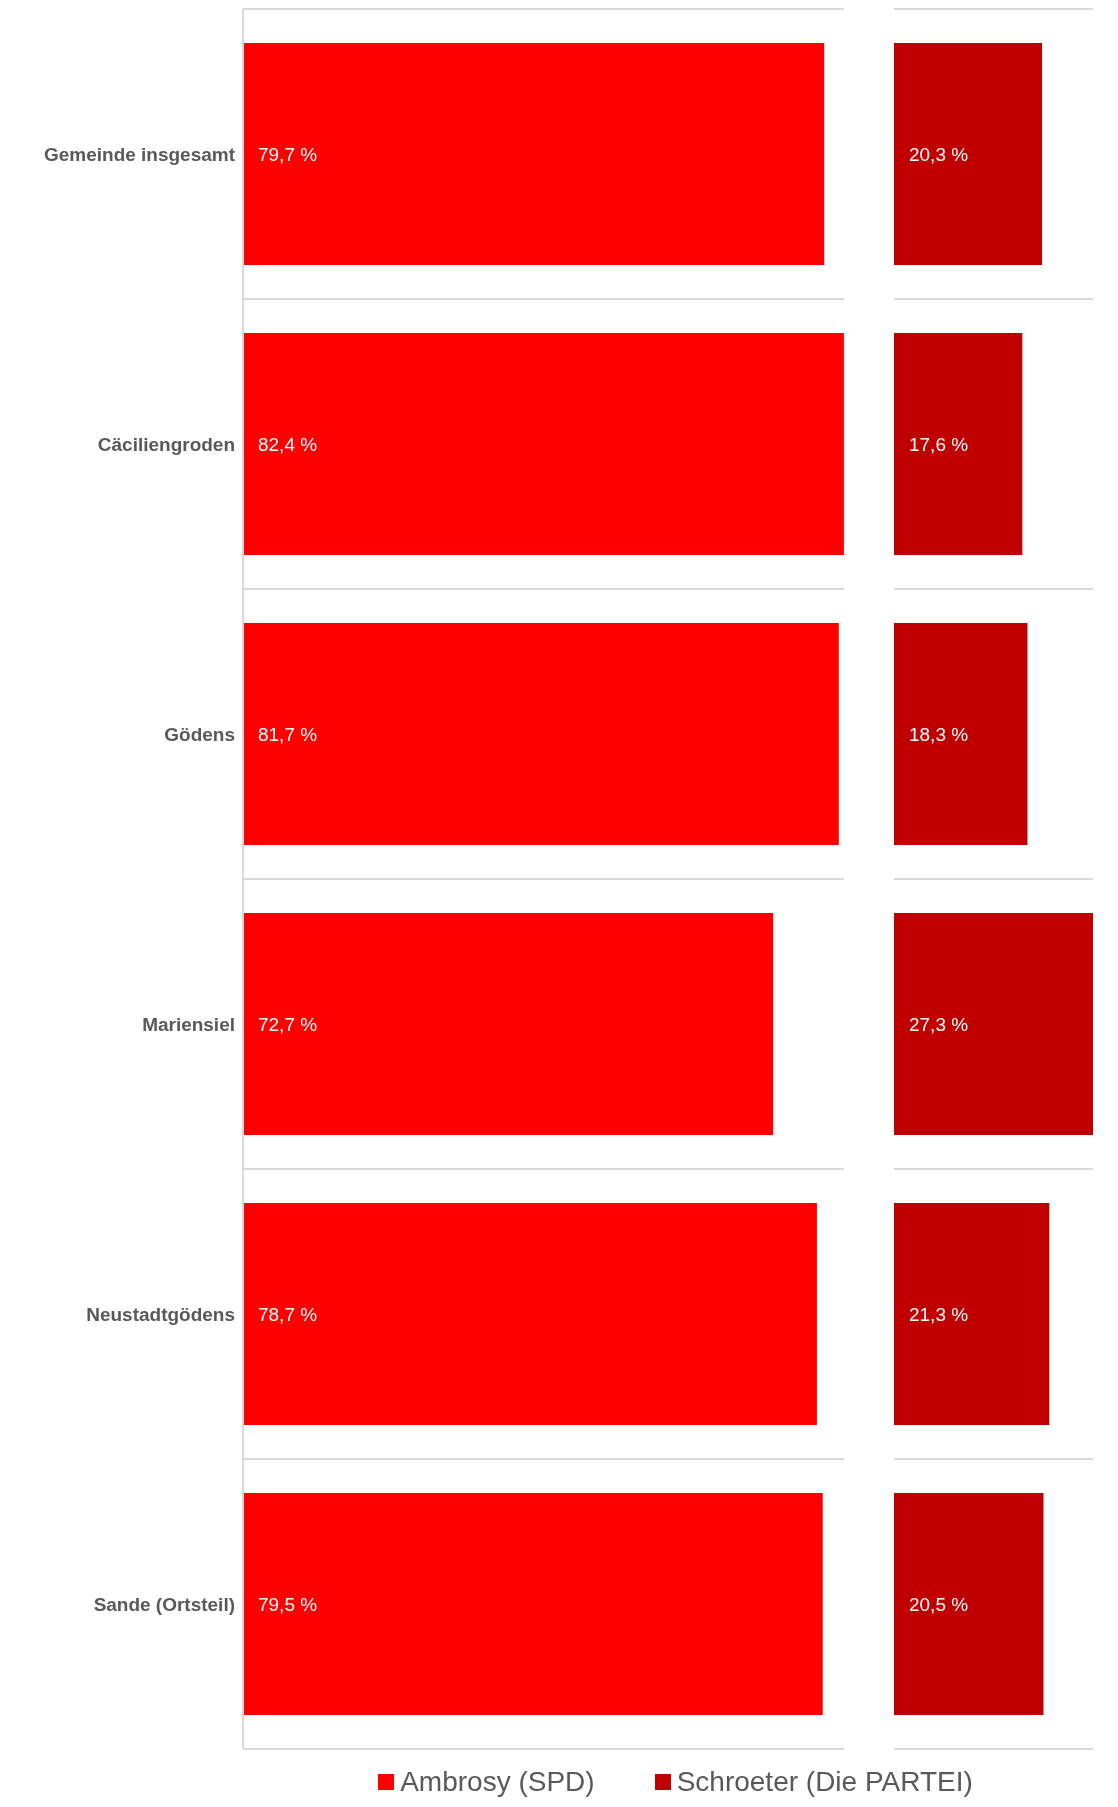 The height and width of the screenshot is (1807, 1118). What do you see at coordinates (497, 1782) in the screenshot?
I see `legend-label: Ambrosy (SPD)` at bounding box center [497, 1782].